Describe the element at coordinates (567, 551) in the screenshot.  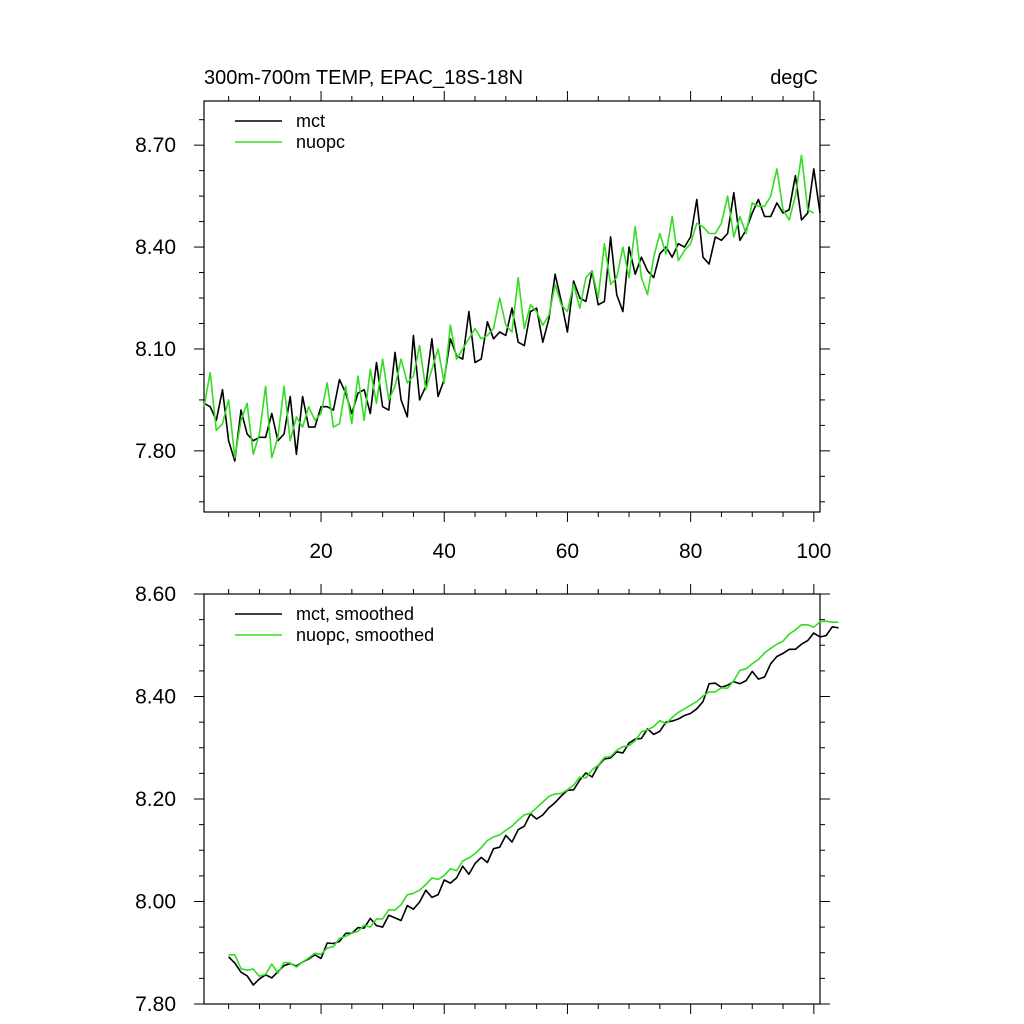
I see `x-tick-label: 60` at that location.